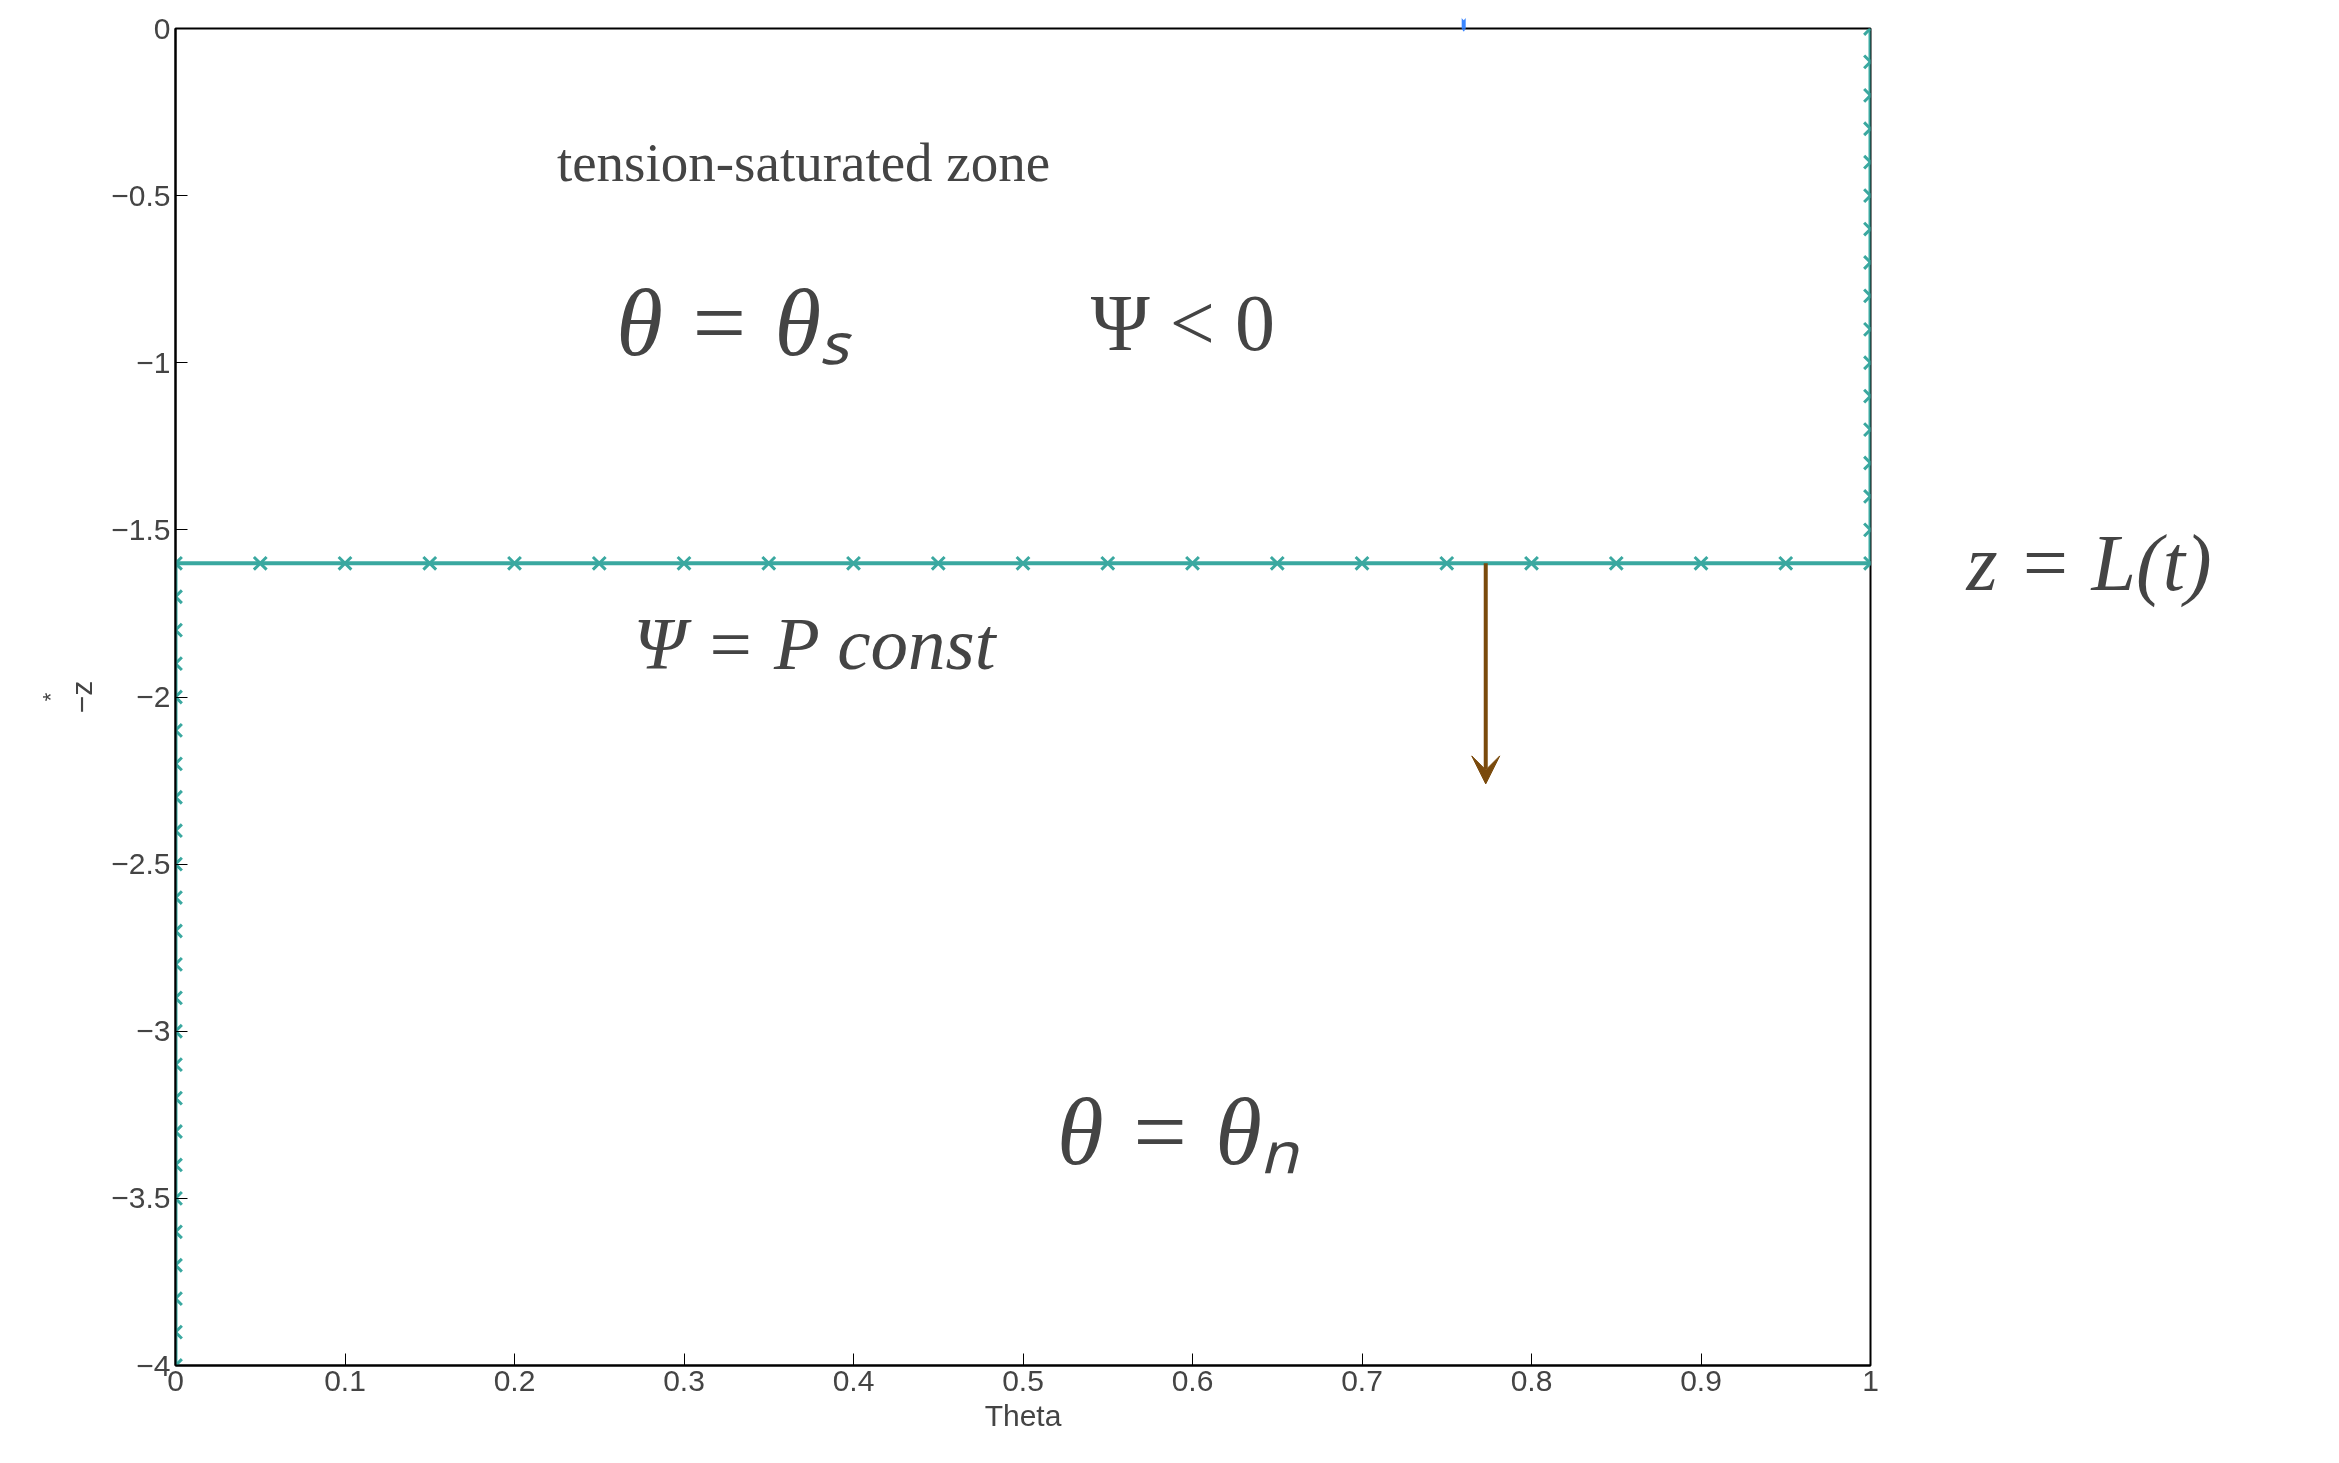 This screenshot has width=2339, height=1463. What do you see at coordinates (1023, 1415) in the screenshot?
I see `x-axis-title: Theta` at bounding box center [1023, 1415].